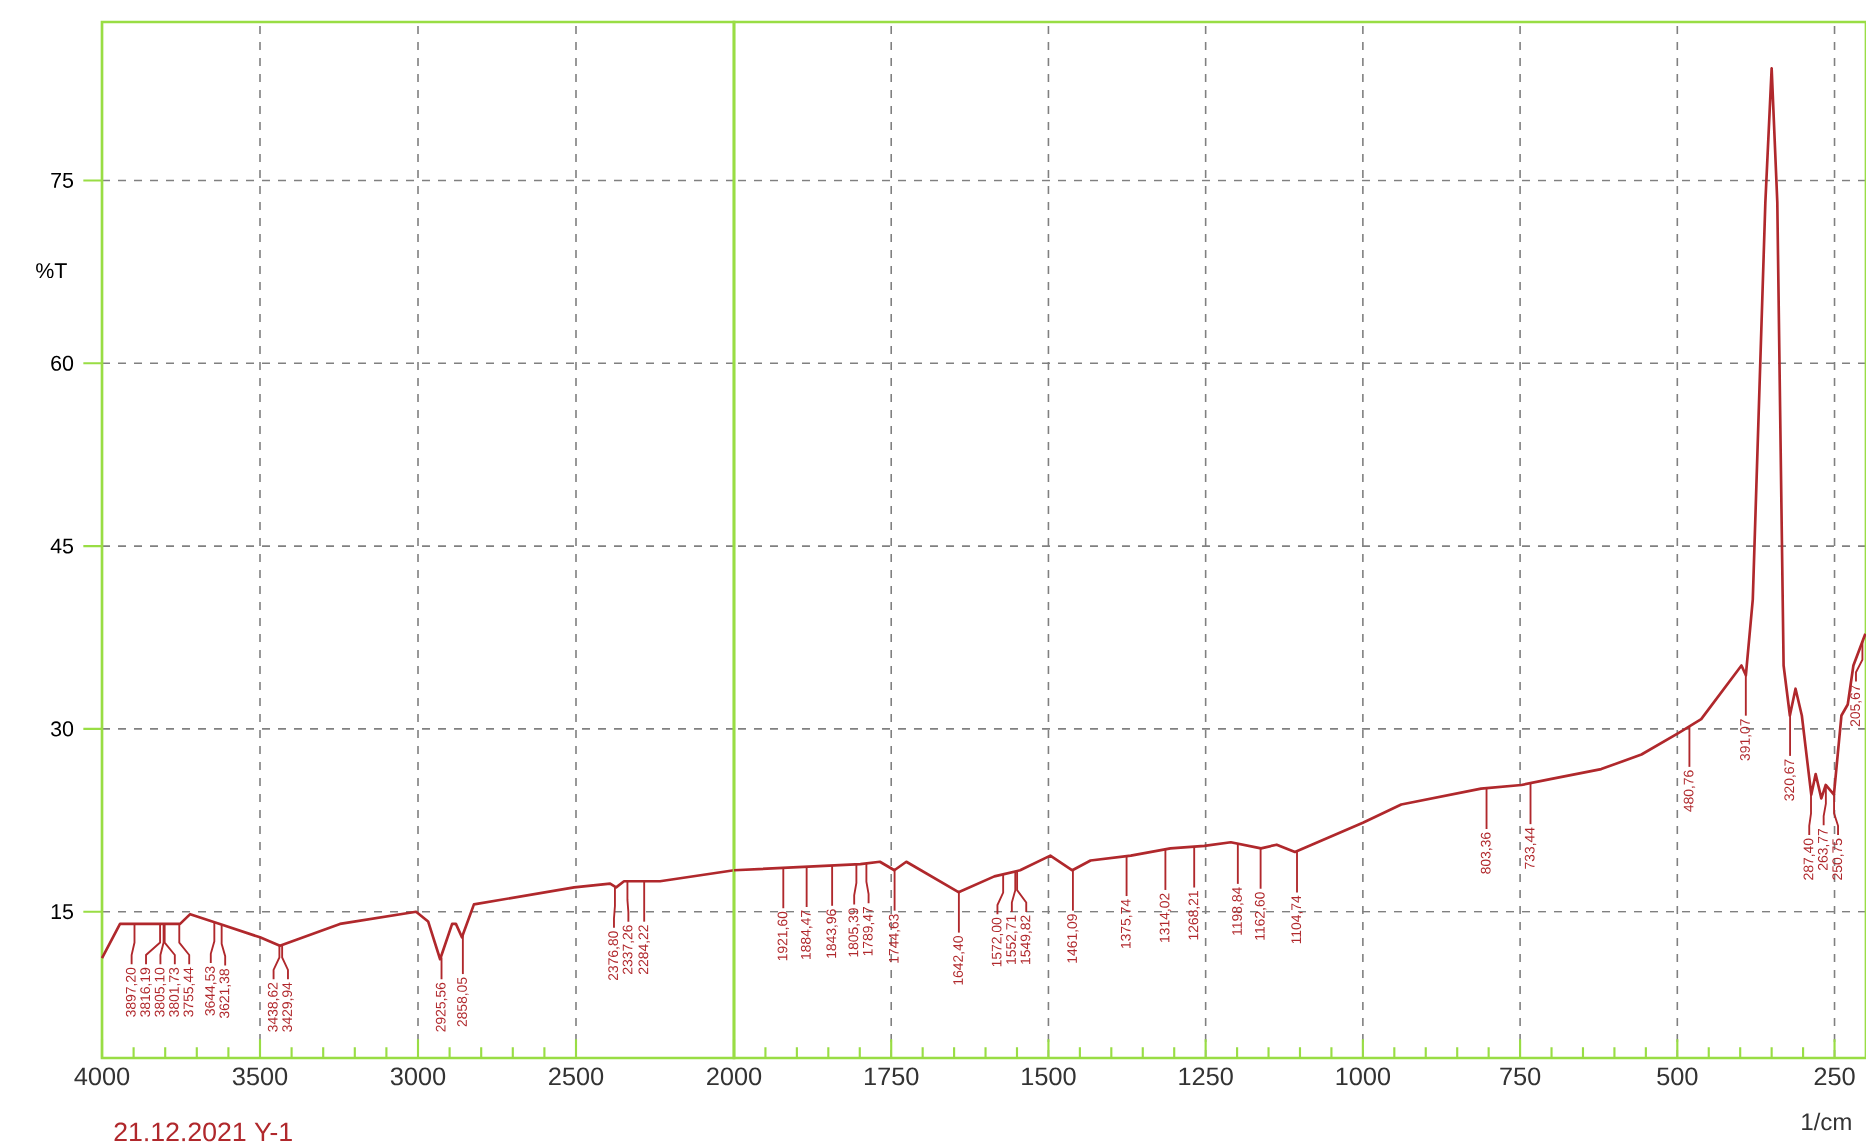 The height and width of the screenshot is (1148, 1866). I want to click on y-tick-label: 15, so click(62, 912).